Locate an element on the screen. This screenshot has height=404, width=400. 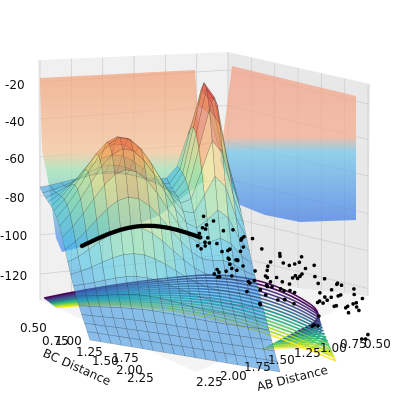
ab-tick-label: 2.25 is located at coordinates (209, 382).